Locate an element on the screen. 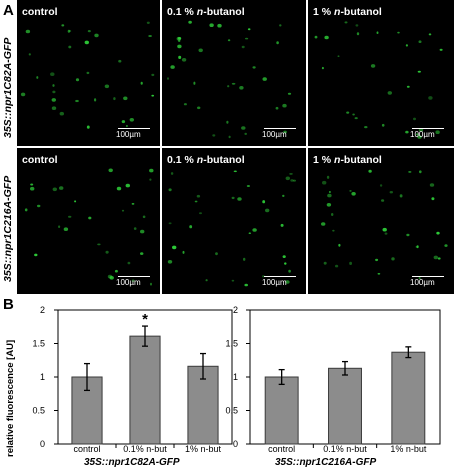 The image size is (454, 471). micrograph-r1-c2: 0.1 % n-butanol 100µm is located at coordinates (234, 73).